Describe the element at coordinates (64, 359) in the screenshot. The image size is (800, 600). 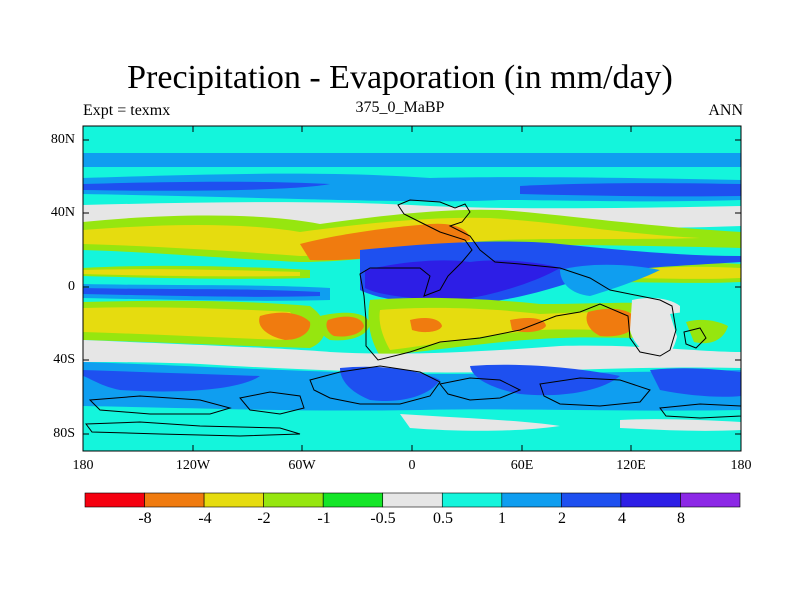
I see `lat-label-40s: 40S` at that location.